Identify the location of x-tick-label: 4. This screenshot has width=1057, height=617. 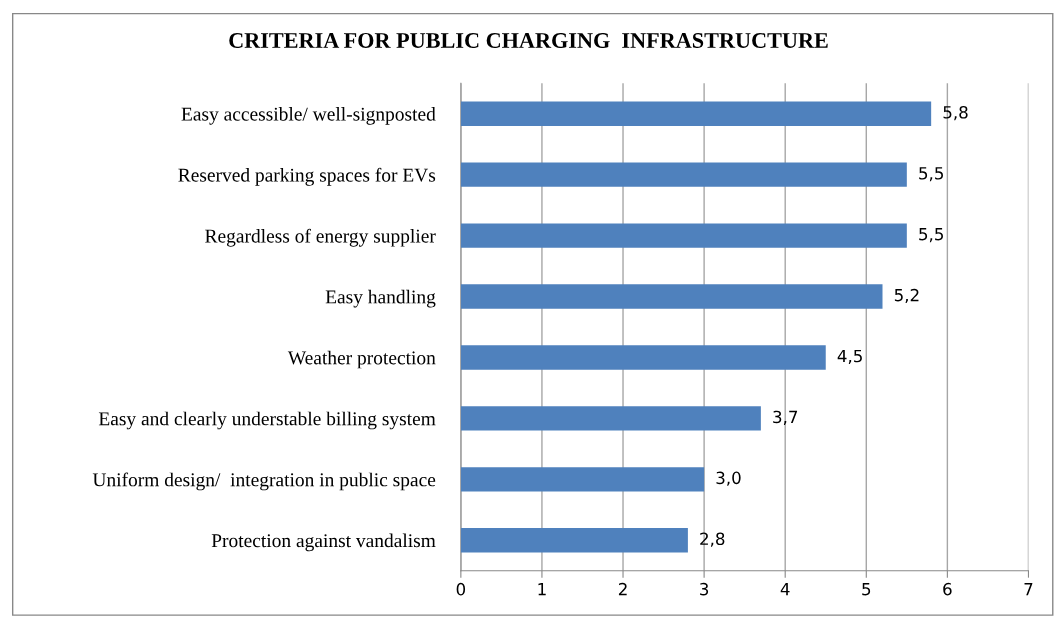
(785, 589).